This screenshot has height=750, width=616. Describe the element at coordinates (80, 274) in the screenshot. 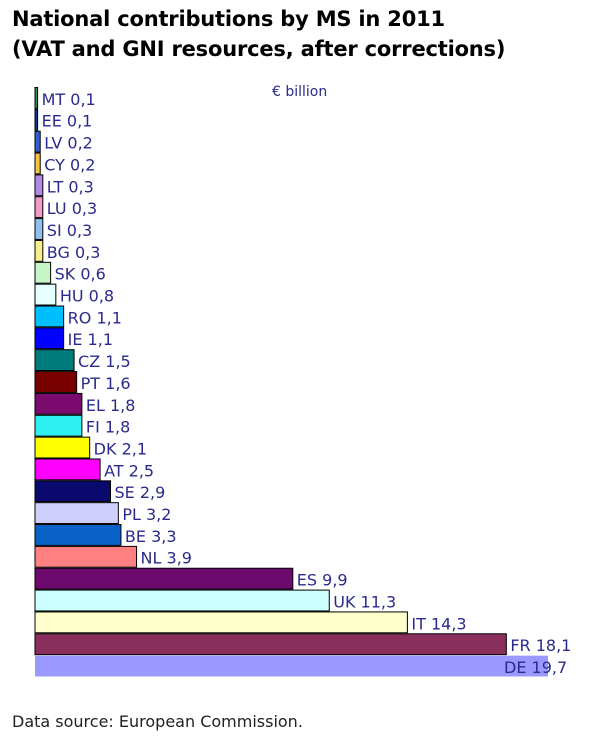

I see `bar-label-sk: SK 0,6` at that location.